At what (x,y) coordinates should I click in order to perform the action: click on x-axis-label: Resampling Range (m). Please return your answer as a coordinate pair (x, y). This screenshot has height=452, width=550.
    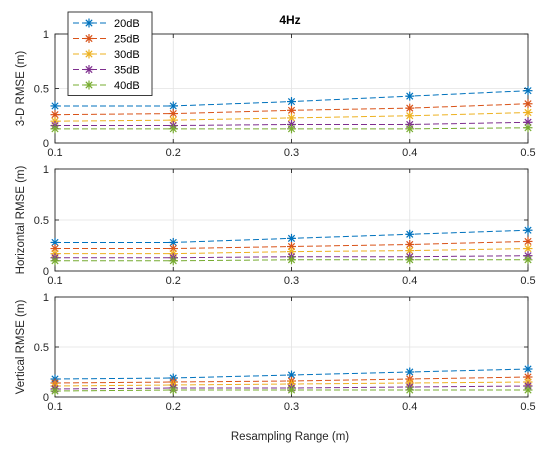
    Looking at the image, I should click on (290, 437).